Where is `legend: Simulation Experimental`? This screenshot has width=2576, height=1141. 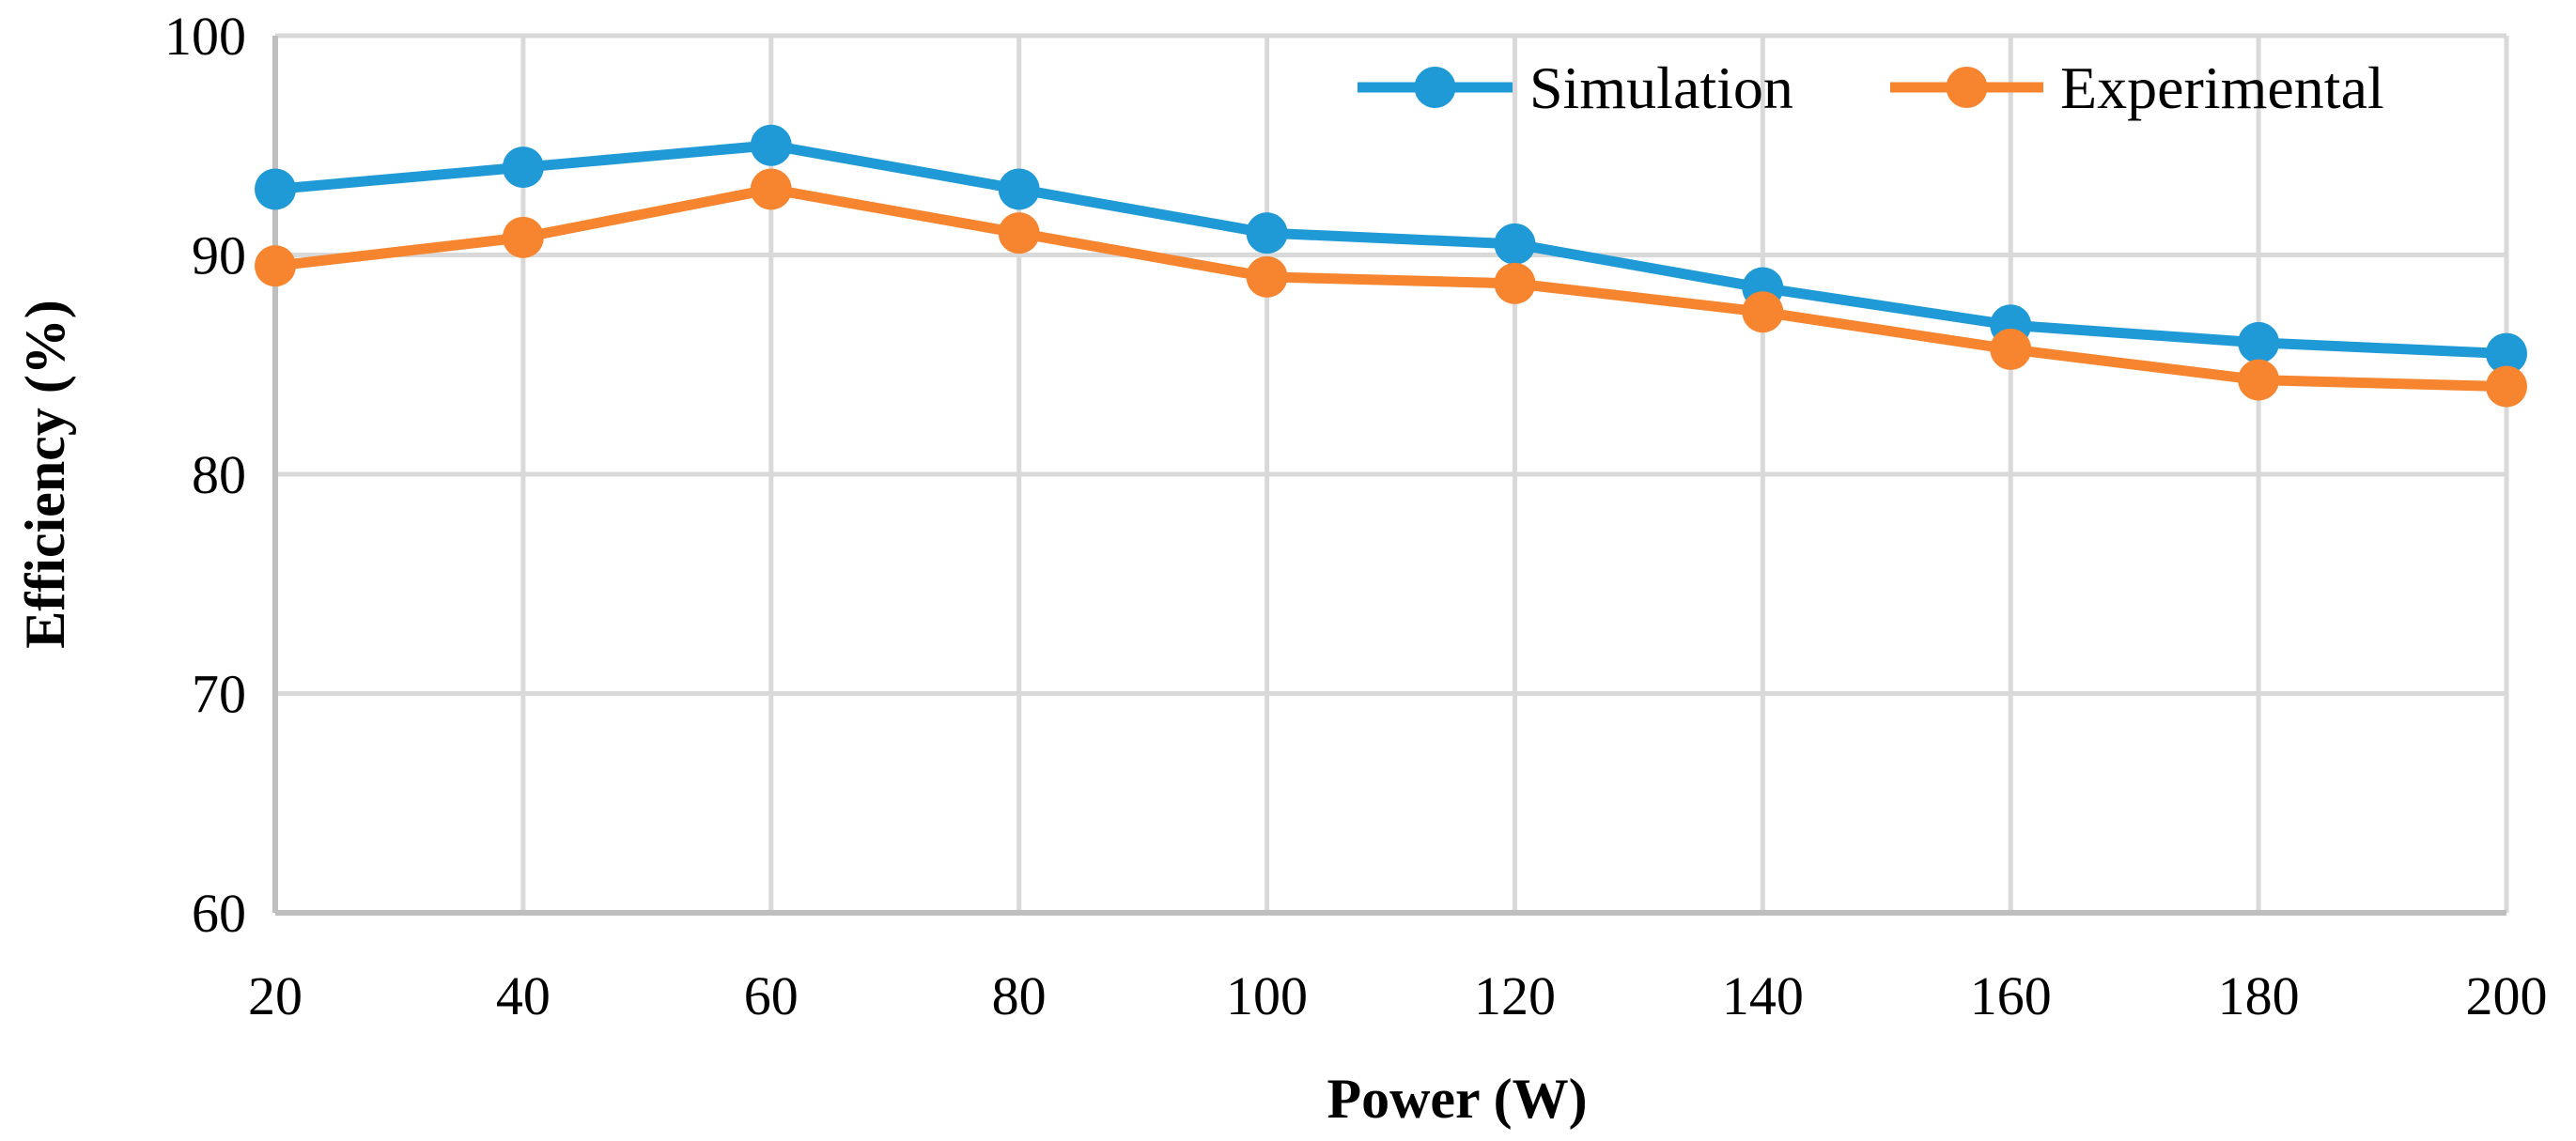
legend: Simulation Experimental is located at coordinates (1871, 87).